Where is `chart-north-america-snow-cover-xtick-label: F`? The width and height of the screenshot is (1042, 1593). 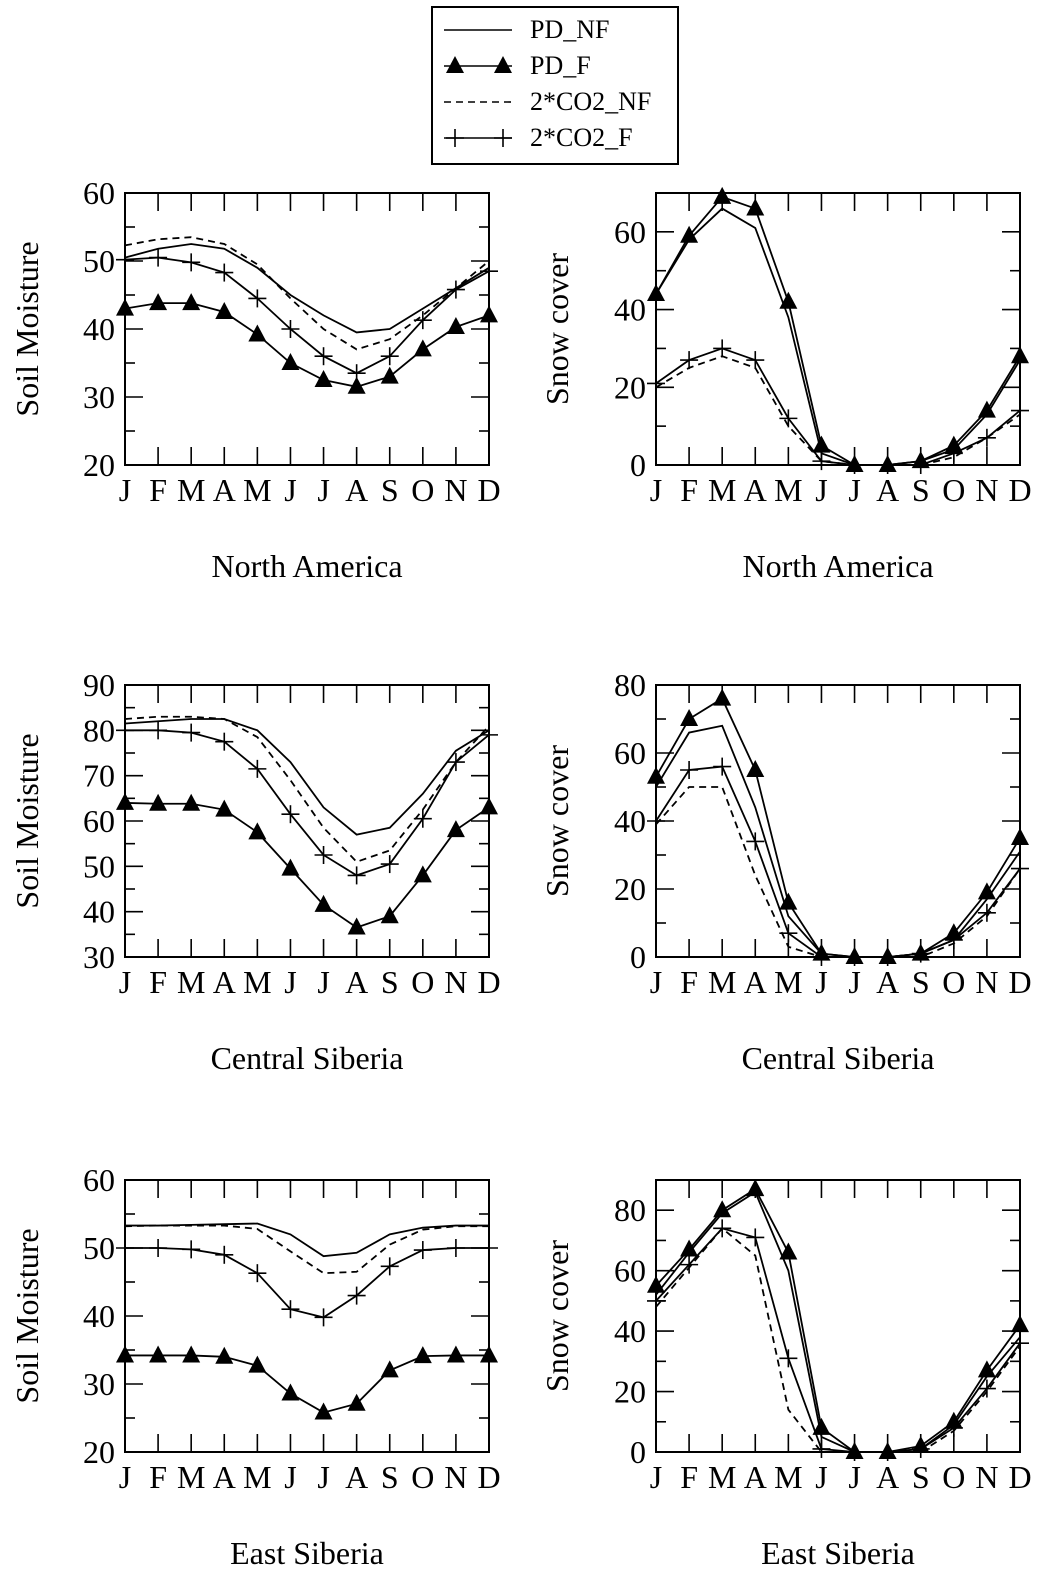 chart-north-america-snow-cover-xtick-label: F is located at coordinates (689, 490).